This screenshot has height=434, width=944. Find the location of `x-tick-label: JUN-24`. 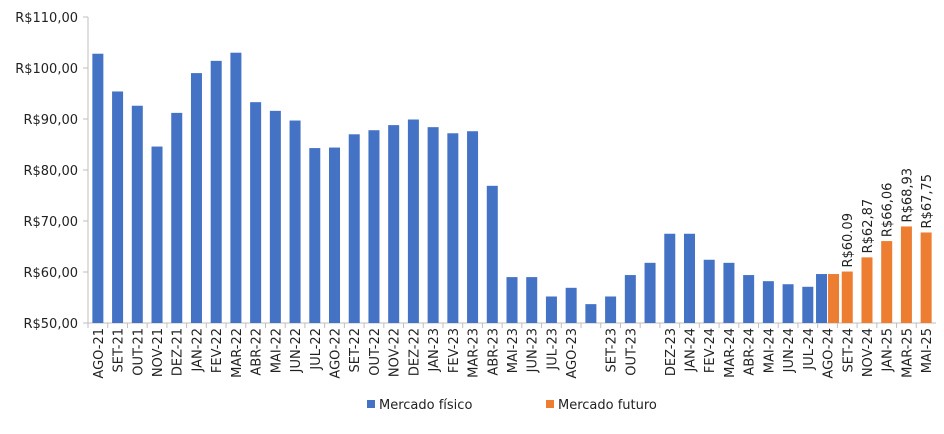

x-tick-label: JUN-24 is located at coordinates (789, 350).